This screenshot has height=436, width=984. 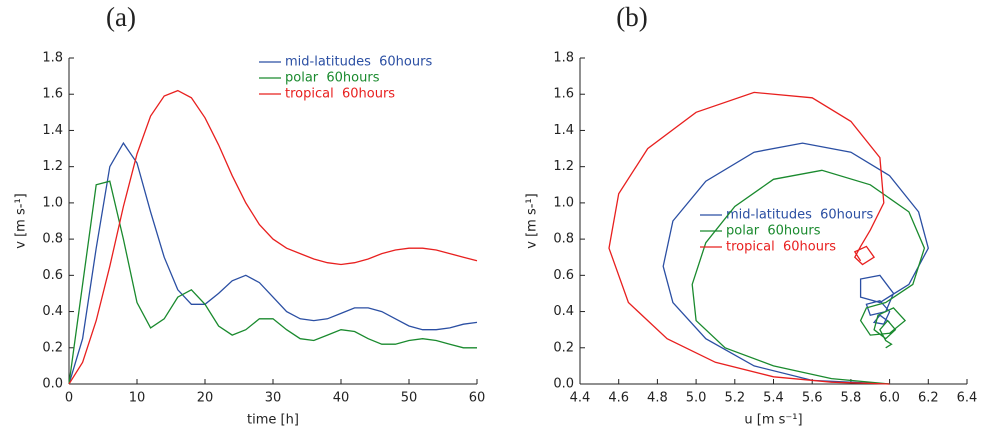 I want to click on x-tick-label: 5.8, so click(x=851, y=398).